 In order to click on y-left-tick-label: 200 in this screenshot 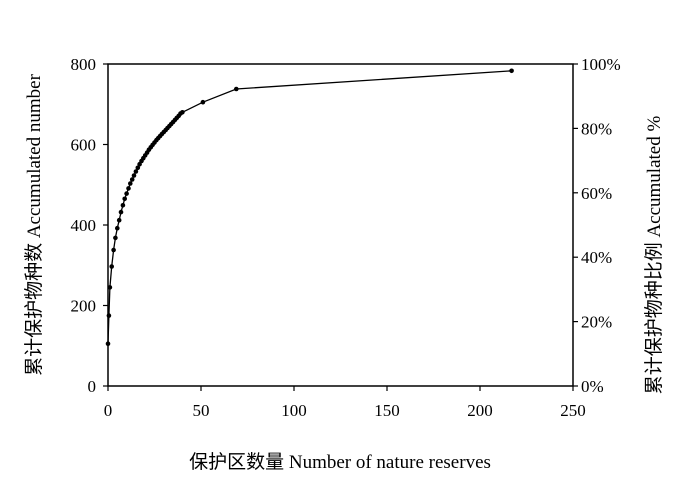, I will do `click(84, 306)`.